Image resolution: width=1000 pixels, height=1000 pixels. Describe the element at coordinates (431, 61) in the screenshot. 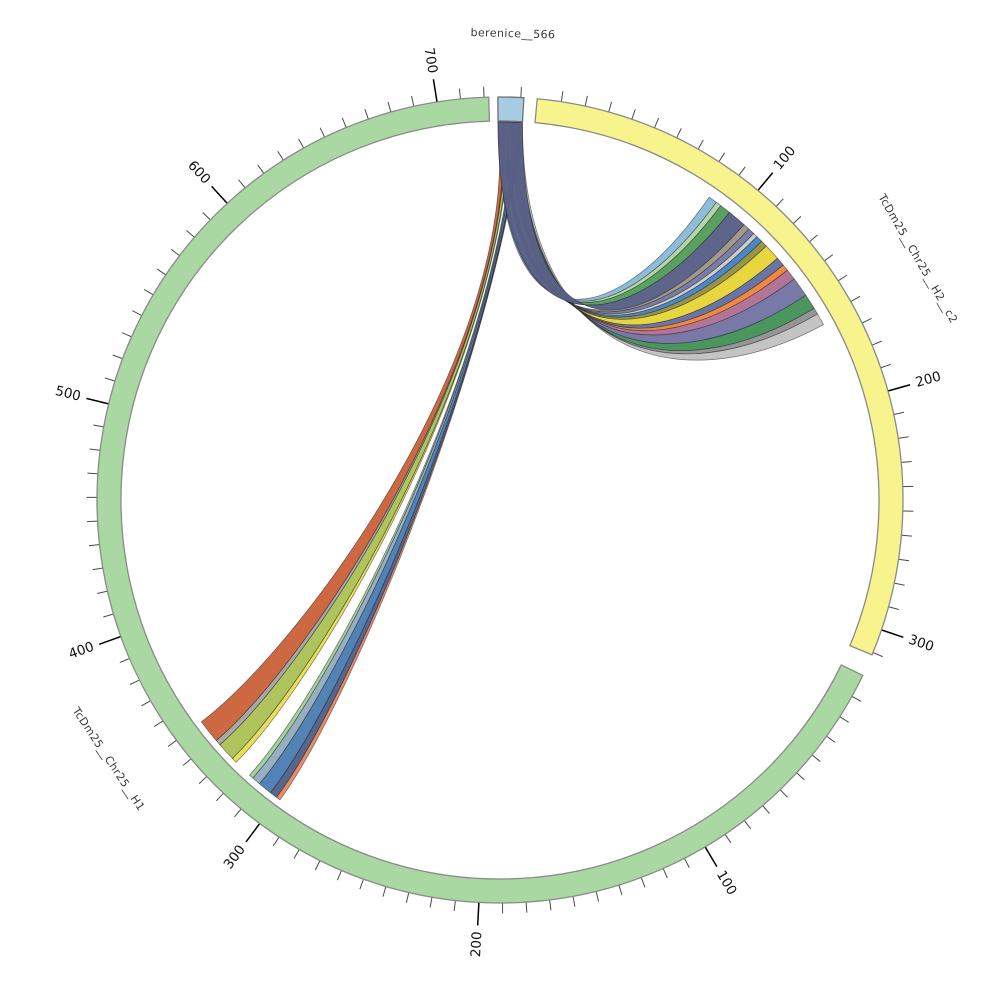

I see `tick-label: 700` at that location.